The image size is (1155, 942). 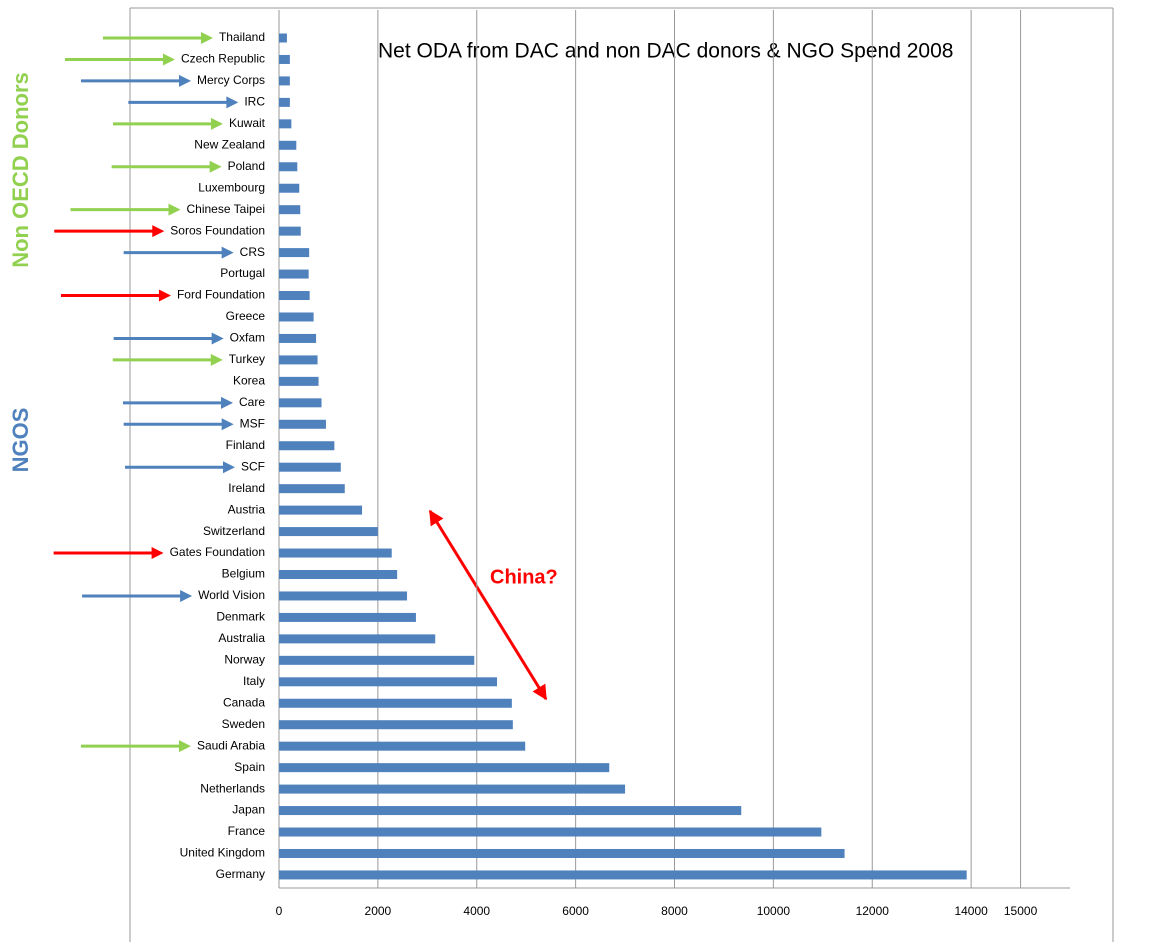 What do you see at coordinates (254, 102) in the screenshot?
I see `y-tick-label: IRC` at bounding box center [254, 102].